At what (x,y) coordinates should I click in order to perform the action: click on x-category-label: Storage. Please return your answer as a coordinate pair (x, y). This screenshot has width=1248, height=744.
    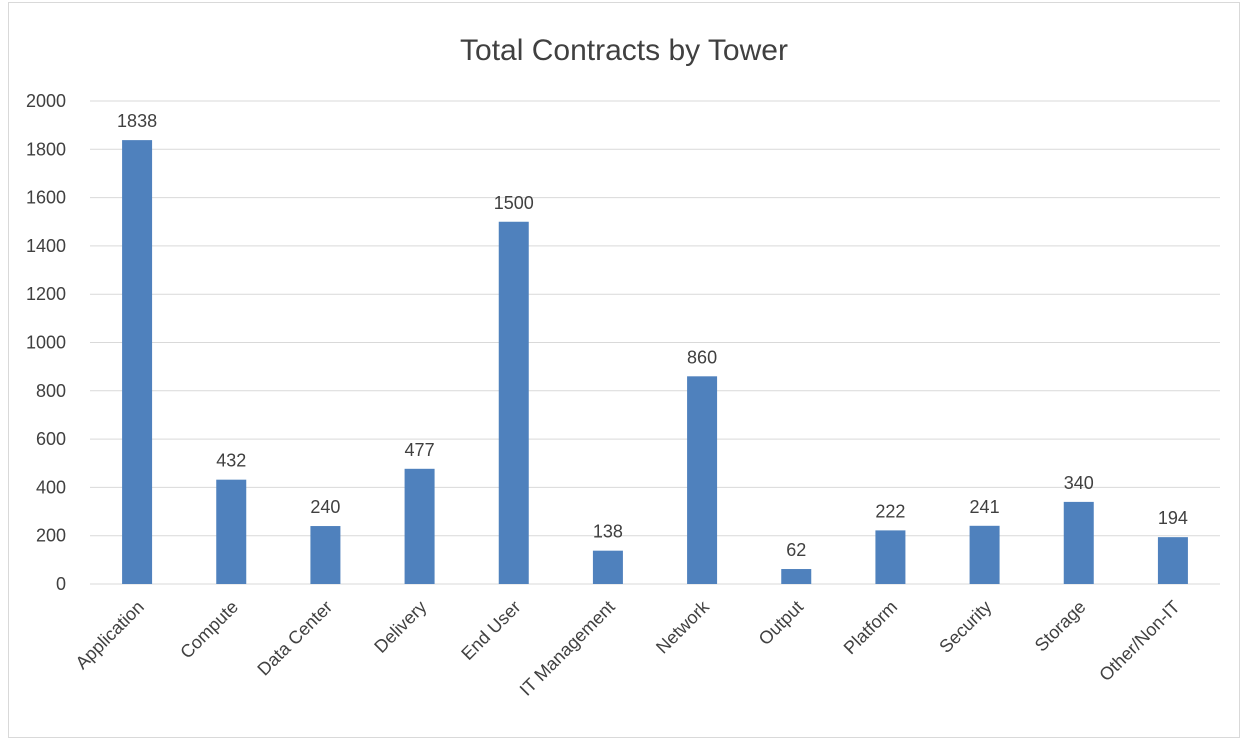
    Looking at the image, I should click on (1060, 626).